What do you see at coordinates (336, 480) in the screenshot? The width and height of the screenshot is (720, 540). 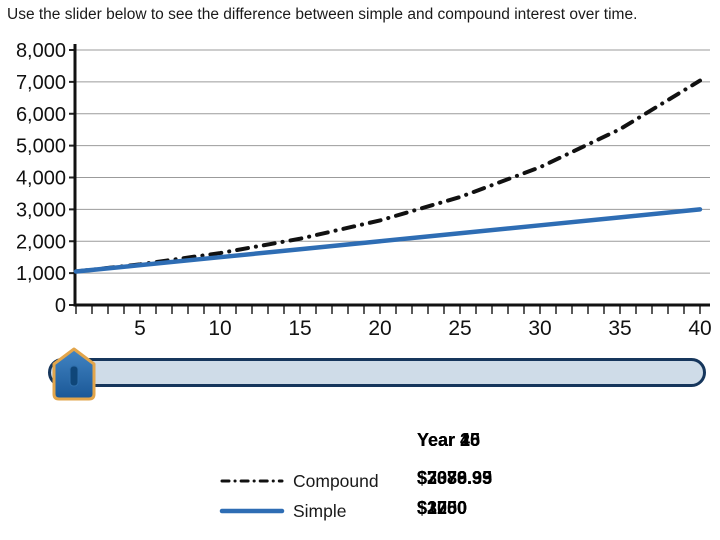 I see `legend-label-compound: Compound` at bounding box center [336, 480].